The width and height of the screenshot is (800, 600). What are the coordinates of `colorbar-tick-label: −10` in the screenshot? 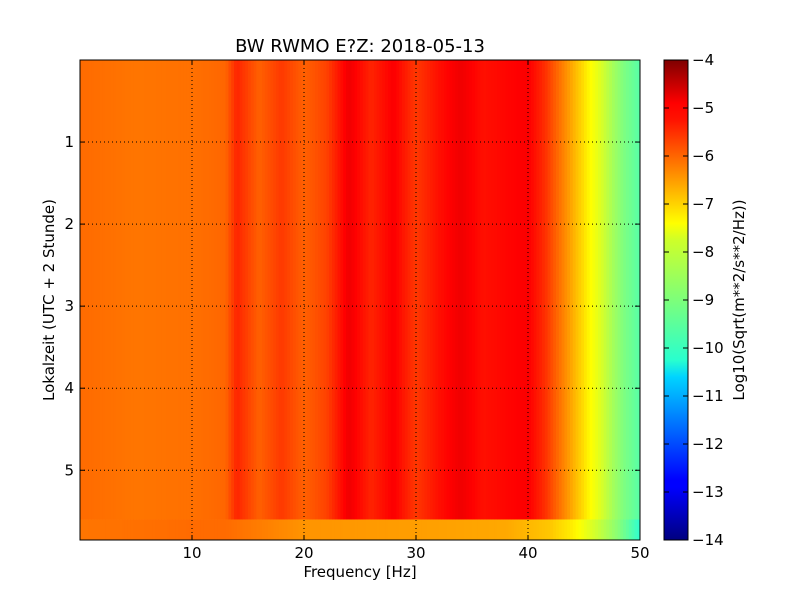 It's located at (708, 348).